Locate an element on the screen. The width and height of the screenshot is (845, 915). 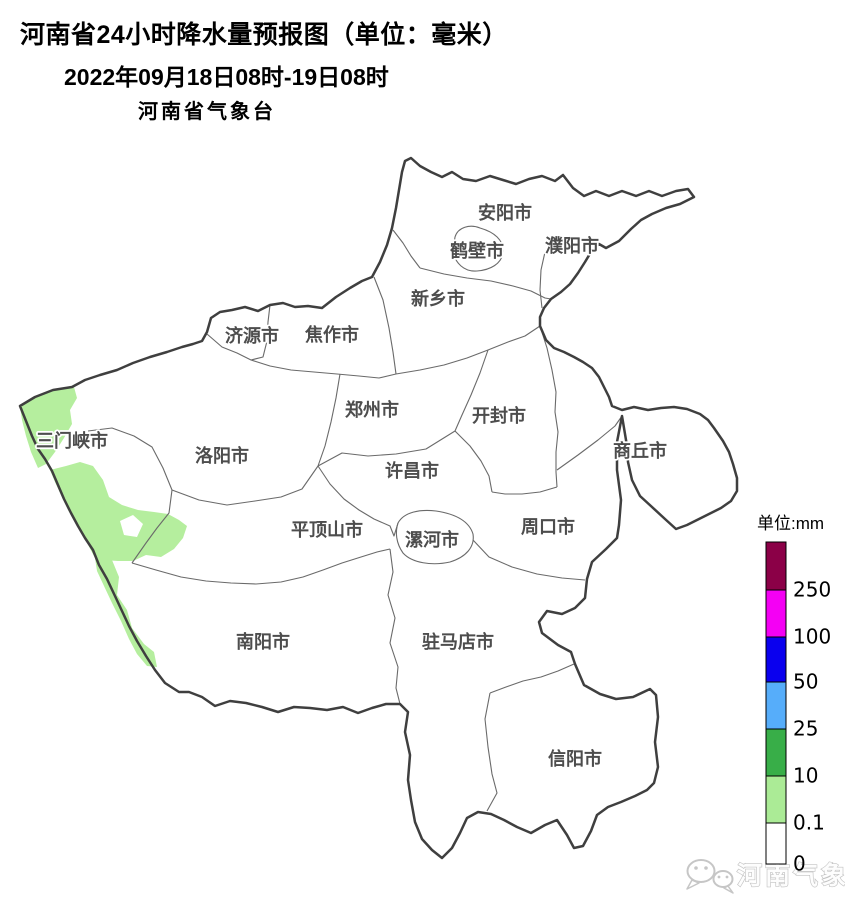
city-label-洛阳市: 洛阳市 is located at coordinates (222, 455).